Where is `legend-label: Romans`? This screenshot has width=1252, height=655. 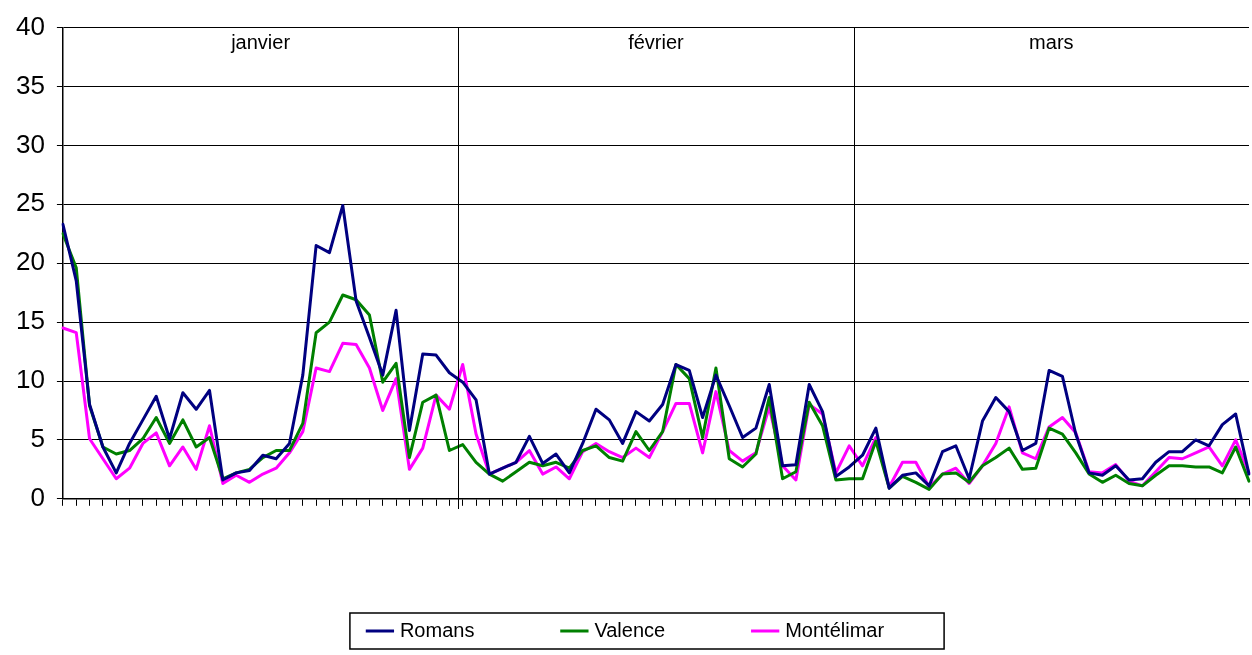 legend-label: Romans is located at coordinates (437, 629).